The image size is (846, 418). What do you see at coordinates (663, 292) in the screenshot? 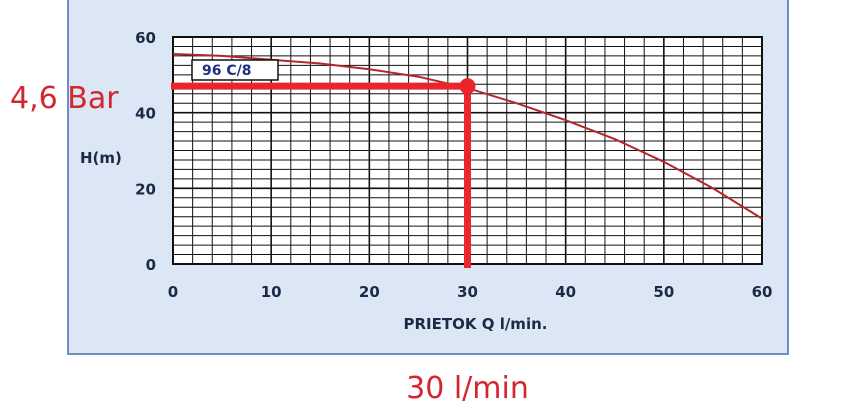
I see `x-tick-label: 50` at bounding box center [663, 292].